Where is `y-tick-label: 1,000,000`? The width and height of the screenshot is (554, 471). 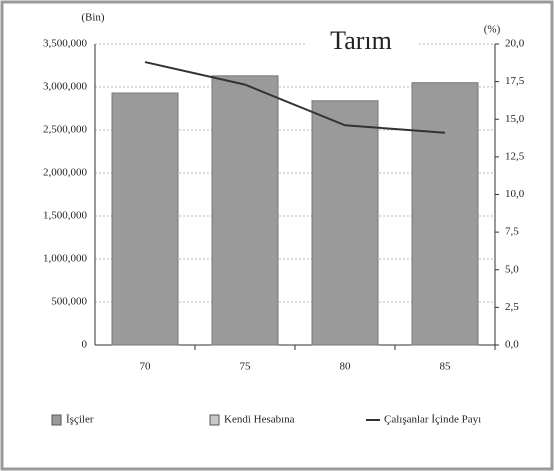
y-tick-label: 1,000,000 is located at coordinates (65, 259).